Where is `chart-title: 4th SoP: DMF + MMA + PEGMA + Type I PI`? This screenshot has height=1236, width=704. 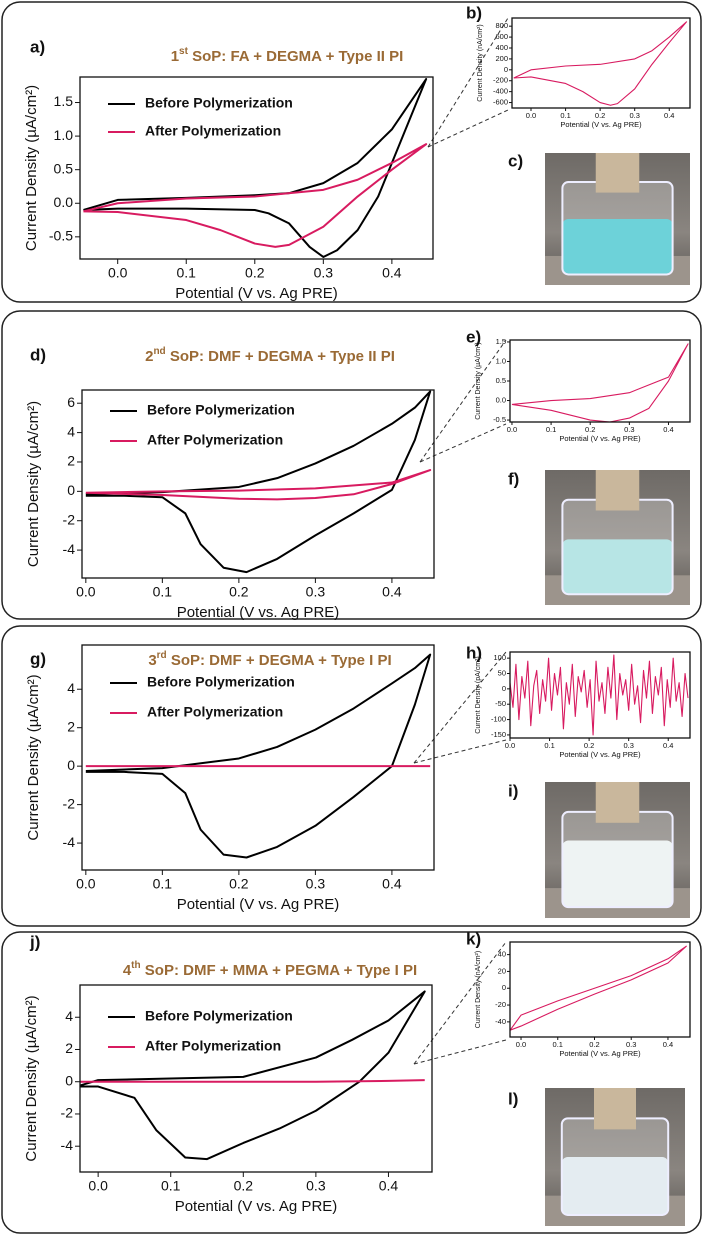 chart-title: 4th SoP: DMF + MMA + PEGMA + Type I PI is located at coordinates (270, 969).